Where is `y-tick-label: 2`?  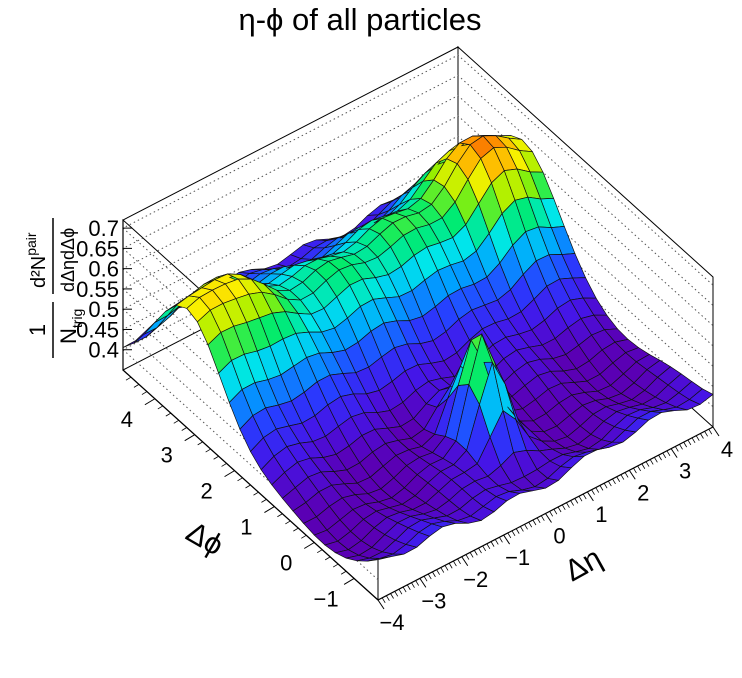 y-tick-label: 2 is located at coordinates (206, 491).